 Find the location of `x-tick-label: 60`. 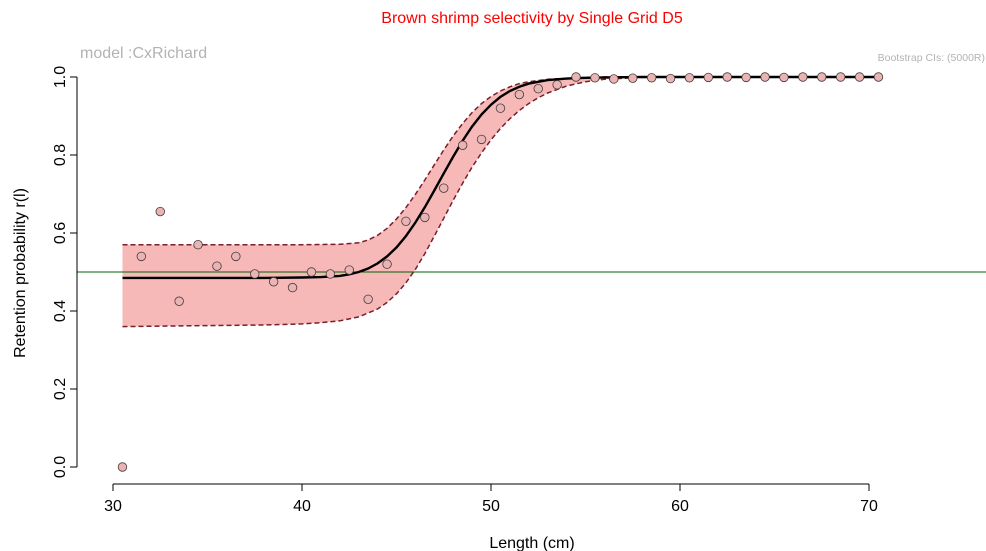

x-tick-label: 60 is located at coordinates (680, 506).